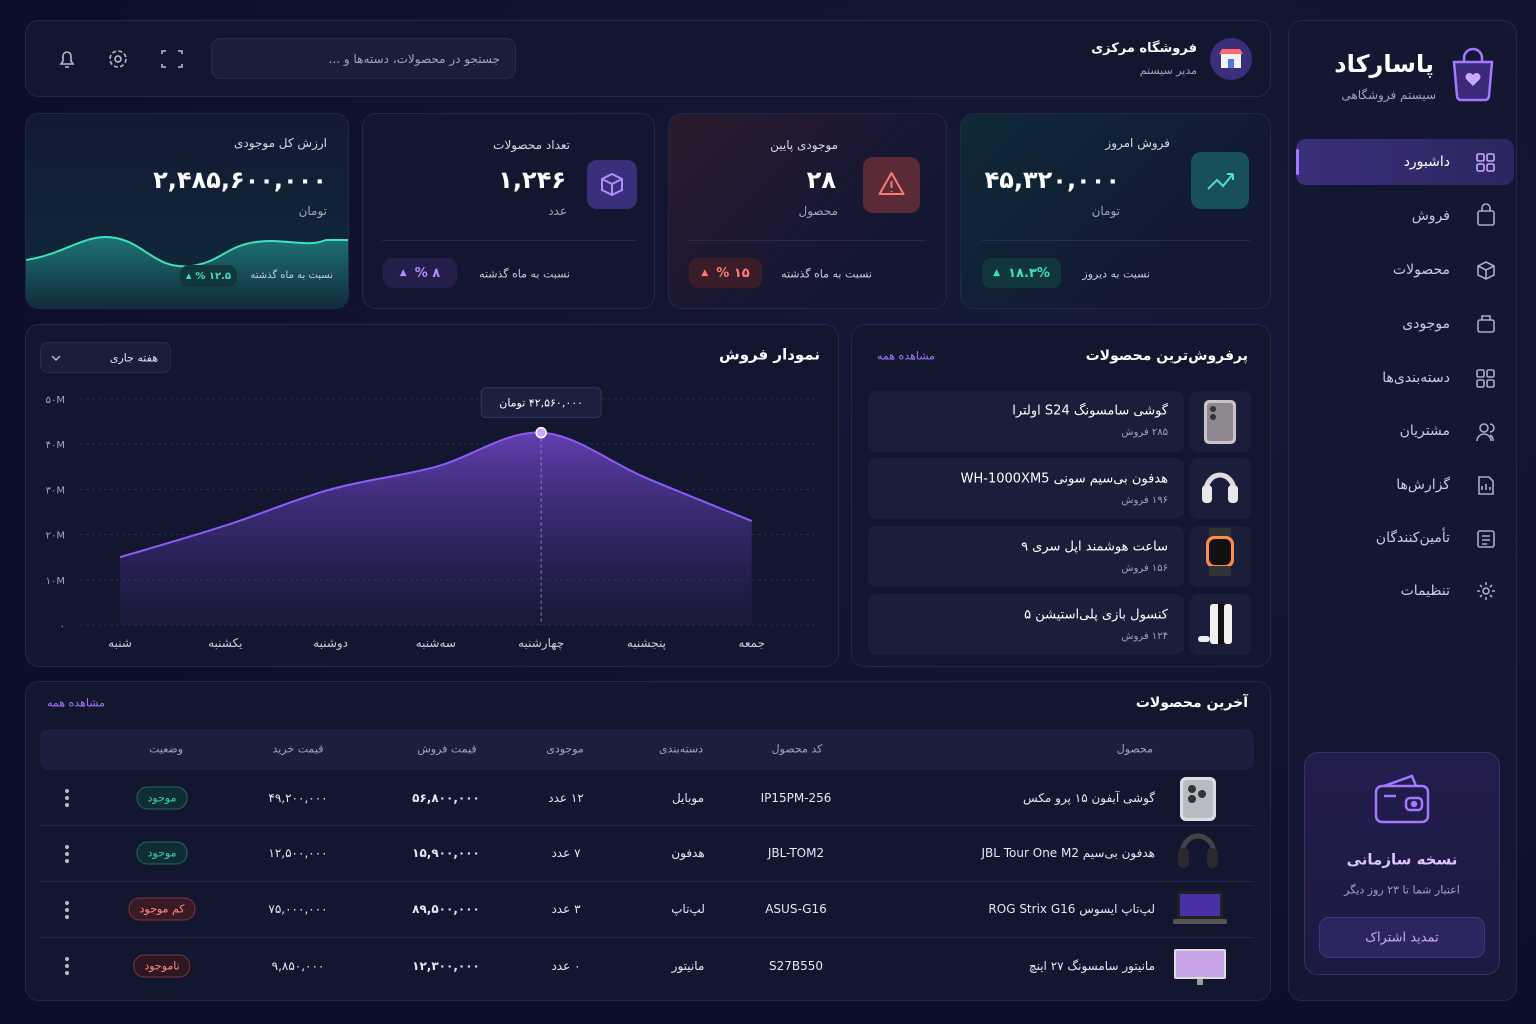 The height and width of the screenshot is (1024, 1536). I want to click on column-header: قیمت خرید, so click(298, 749).